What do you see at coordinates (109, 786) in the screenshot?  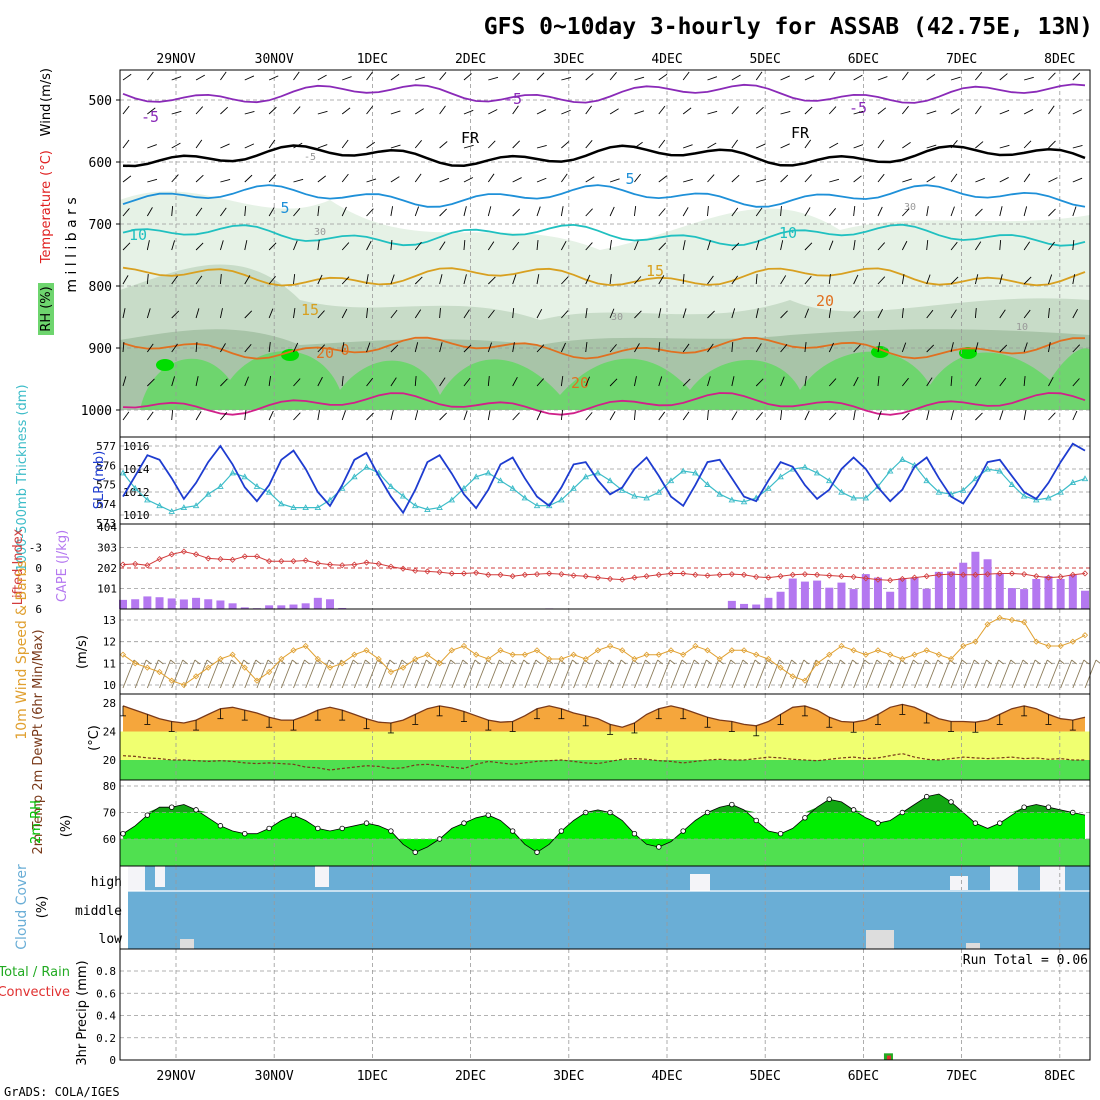 I see `rh2m-tick-label: 80` at bounding box center [109, 786].